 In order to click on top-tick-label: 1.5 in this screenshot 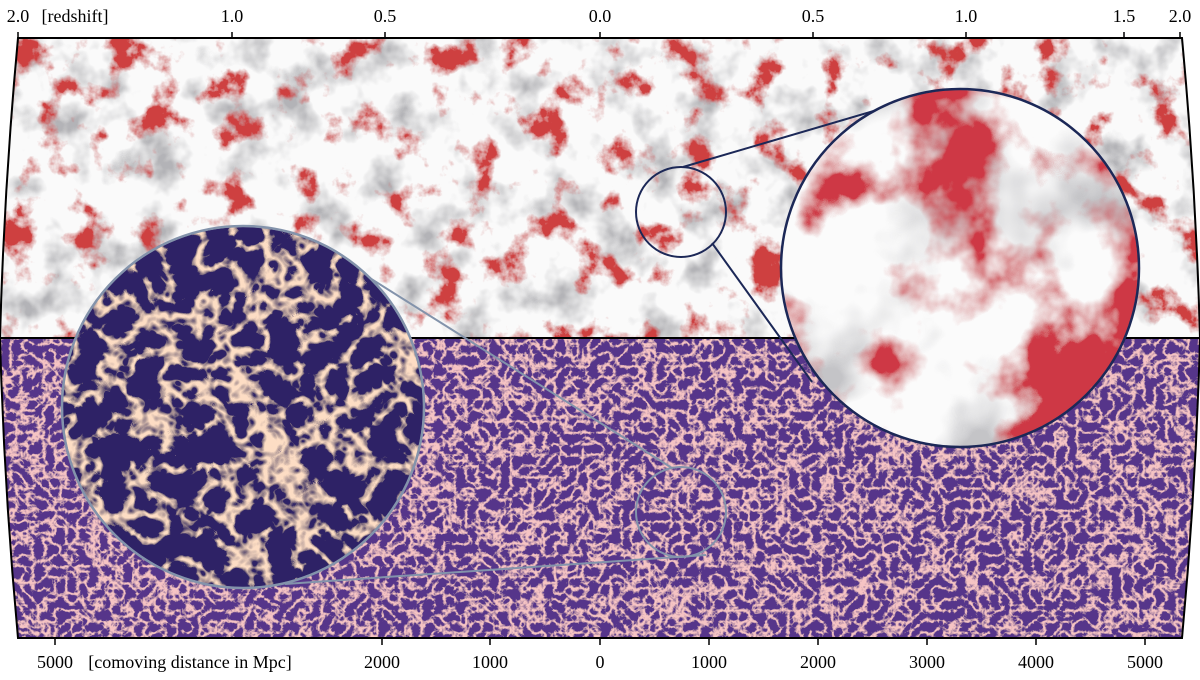, I will do `click(1124, 16)`.